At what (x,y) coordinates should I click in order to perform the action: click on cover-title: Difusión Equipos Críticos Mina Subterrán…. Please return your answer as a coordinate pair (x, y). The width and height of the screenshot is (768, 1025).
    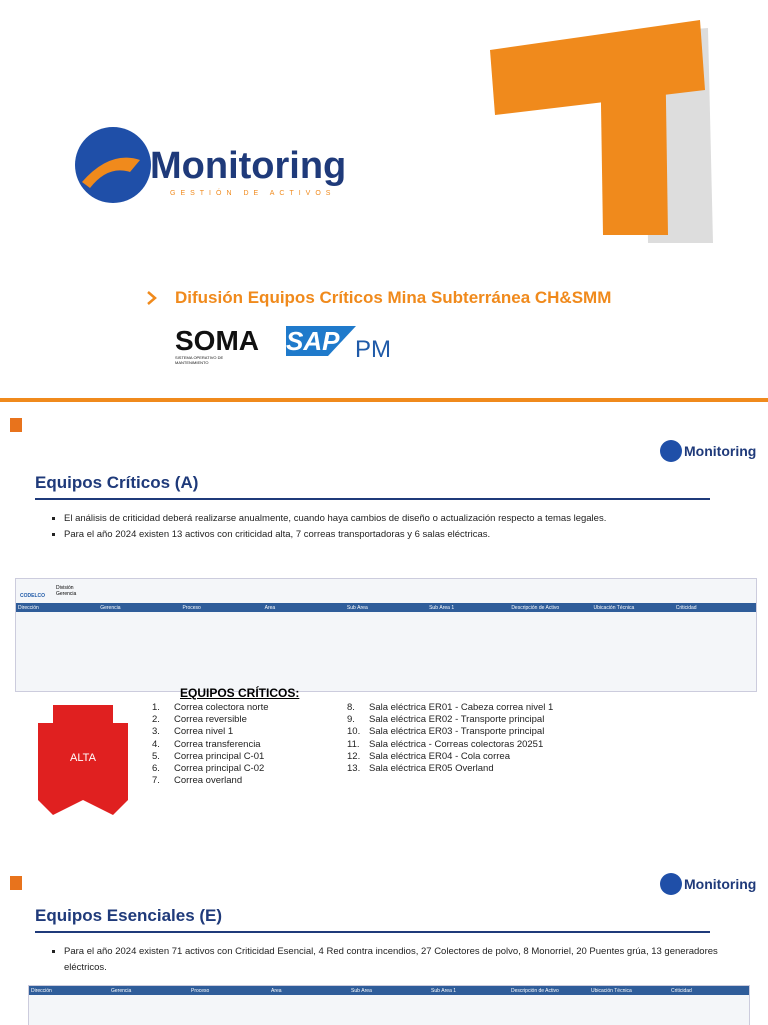
    Looking at the image, I should click on (393, 297).